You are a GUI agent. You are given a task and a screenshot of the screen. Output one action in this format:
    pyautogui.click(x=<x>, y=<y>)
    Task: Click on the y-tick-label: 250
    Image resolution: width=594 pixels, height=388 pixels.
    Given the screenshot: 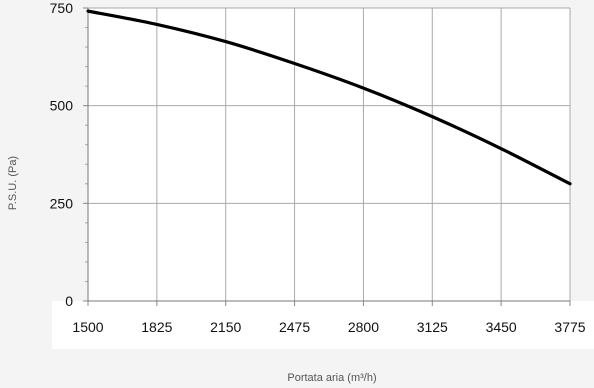 What is the action you would take?
    pyautogui.click(x=62, y=203)
    